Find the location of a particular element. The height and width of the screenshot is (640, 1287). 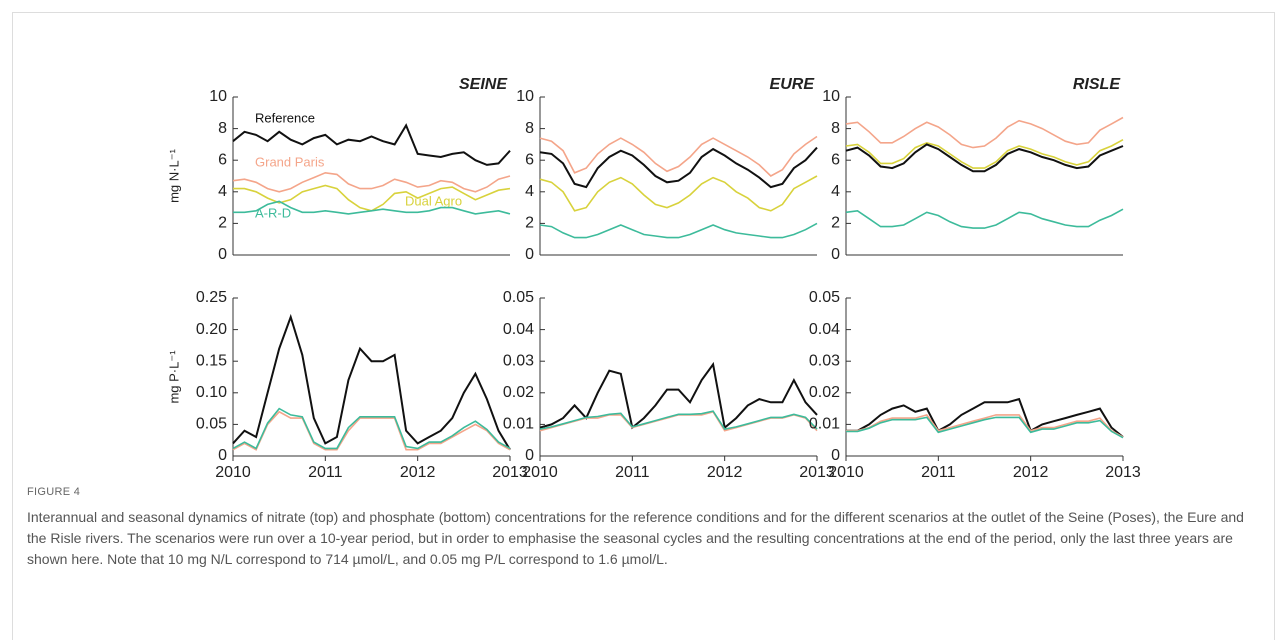

y-tick-label: 0.20 is located at coordinates (211, 329).